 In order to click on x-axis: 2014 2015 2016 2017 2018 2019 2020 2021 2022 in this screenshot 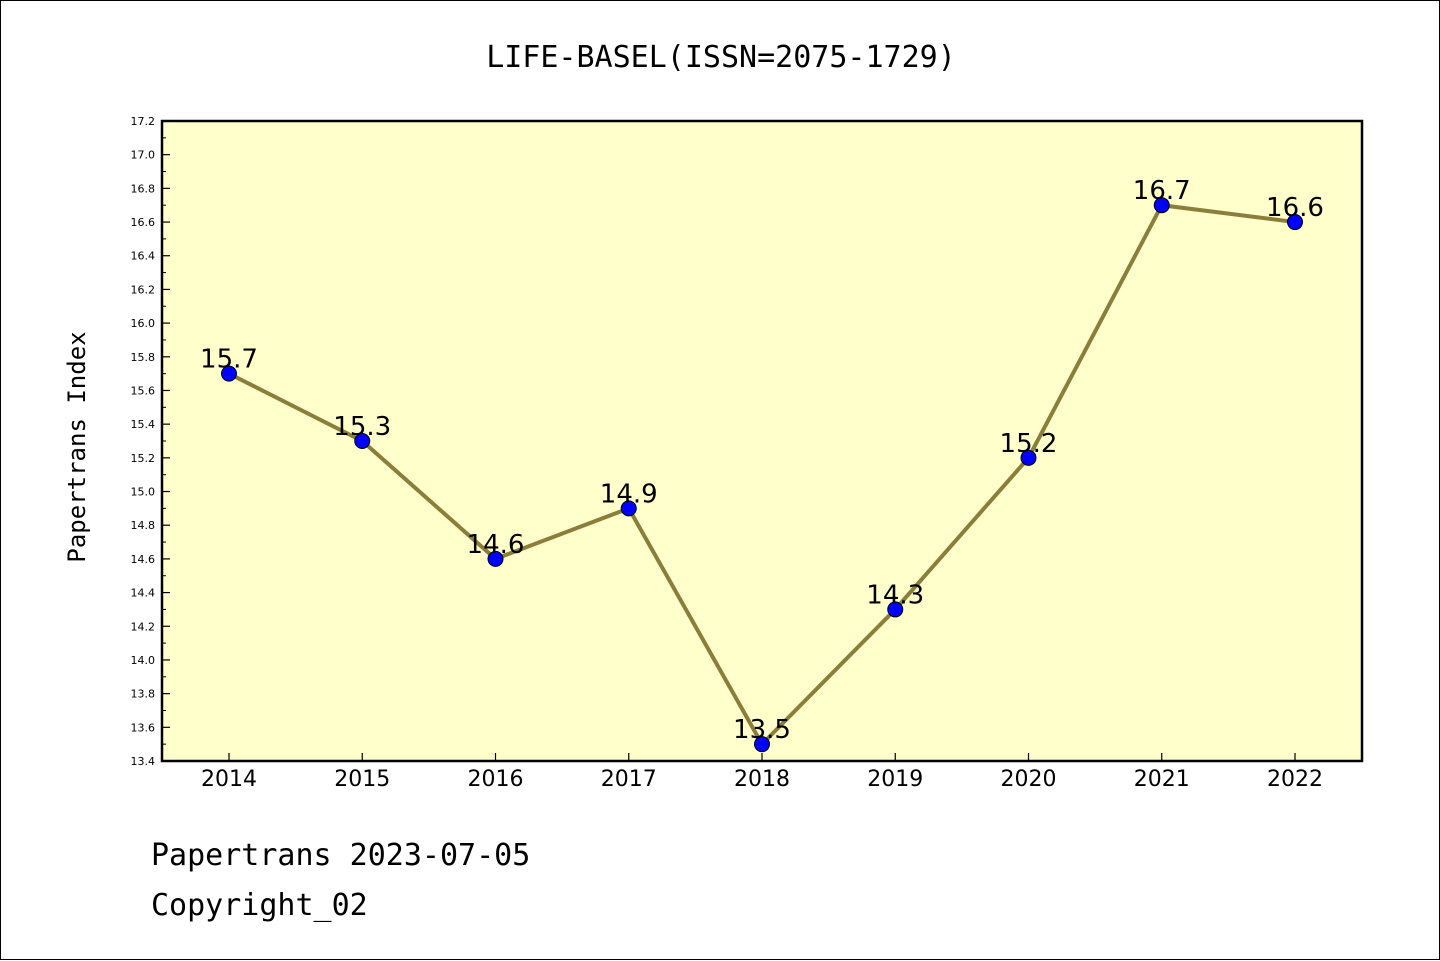, I will do `click(762, 772)`.